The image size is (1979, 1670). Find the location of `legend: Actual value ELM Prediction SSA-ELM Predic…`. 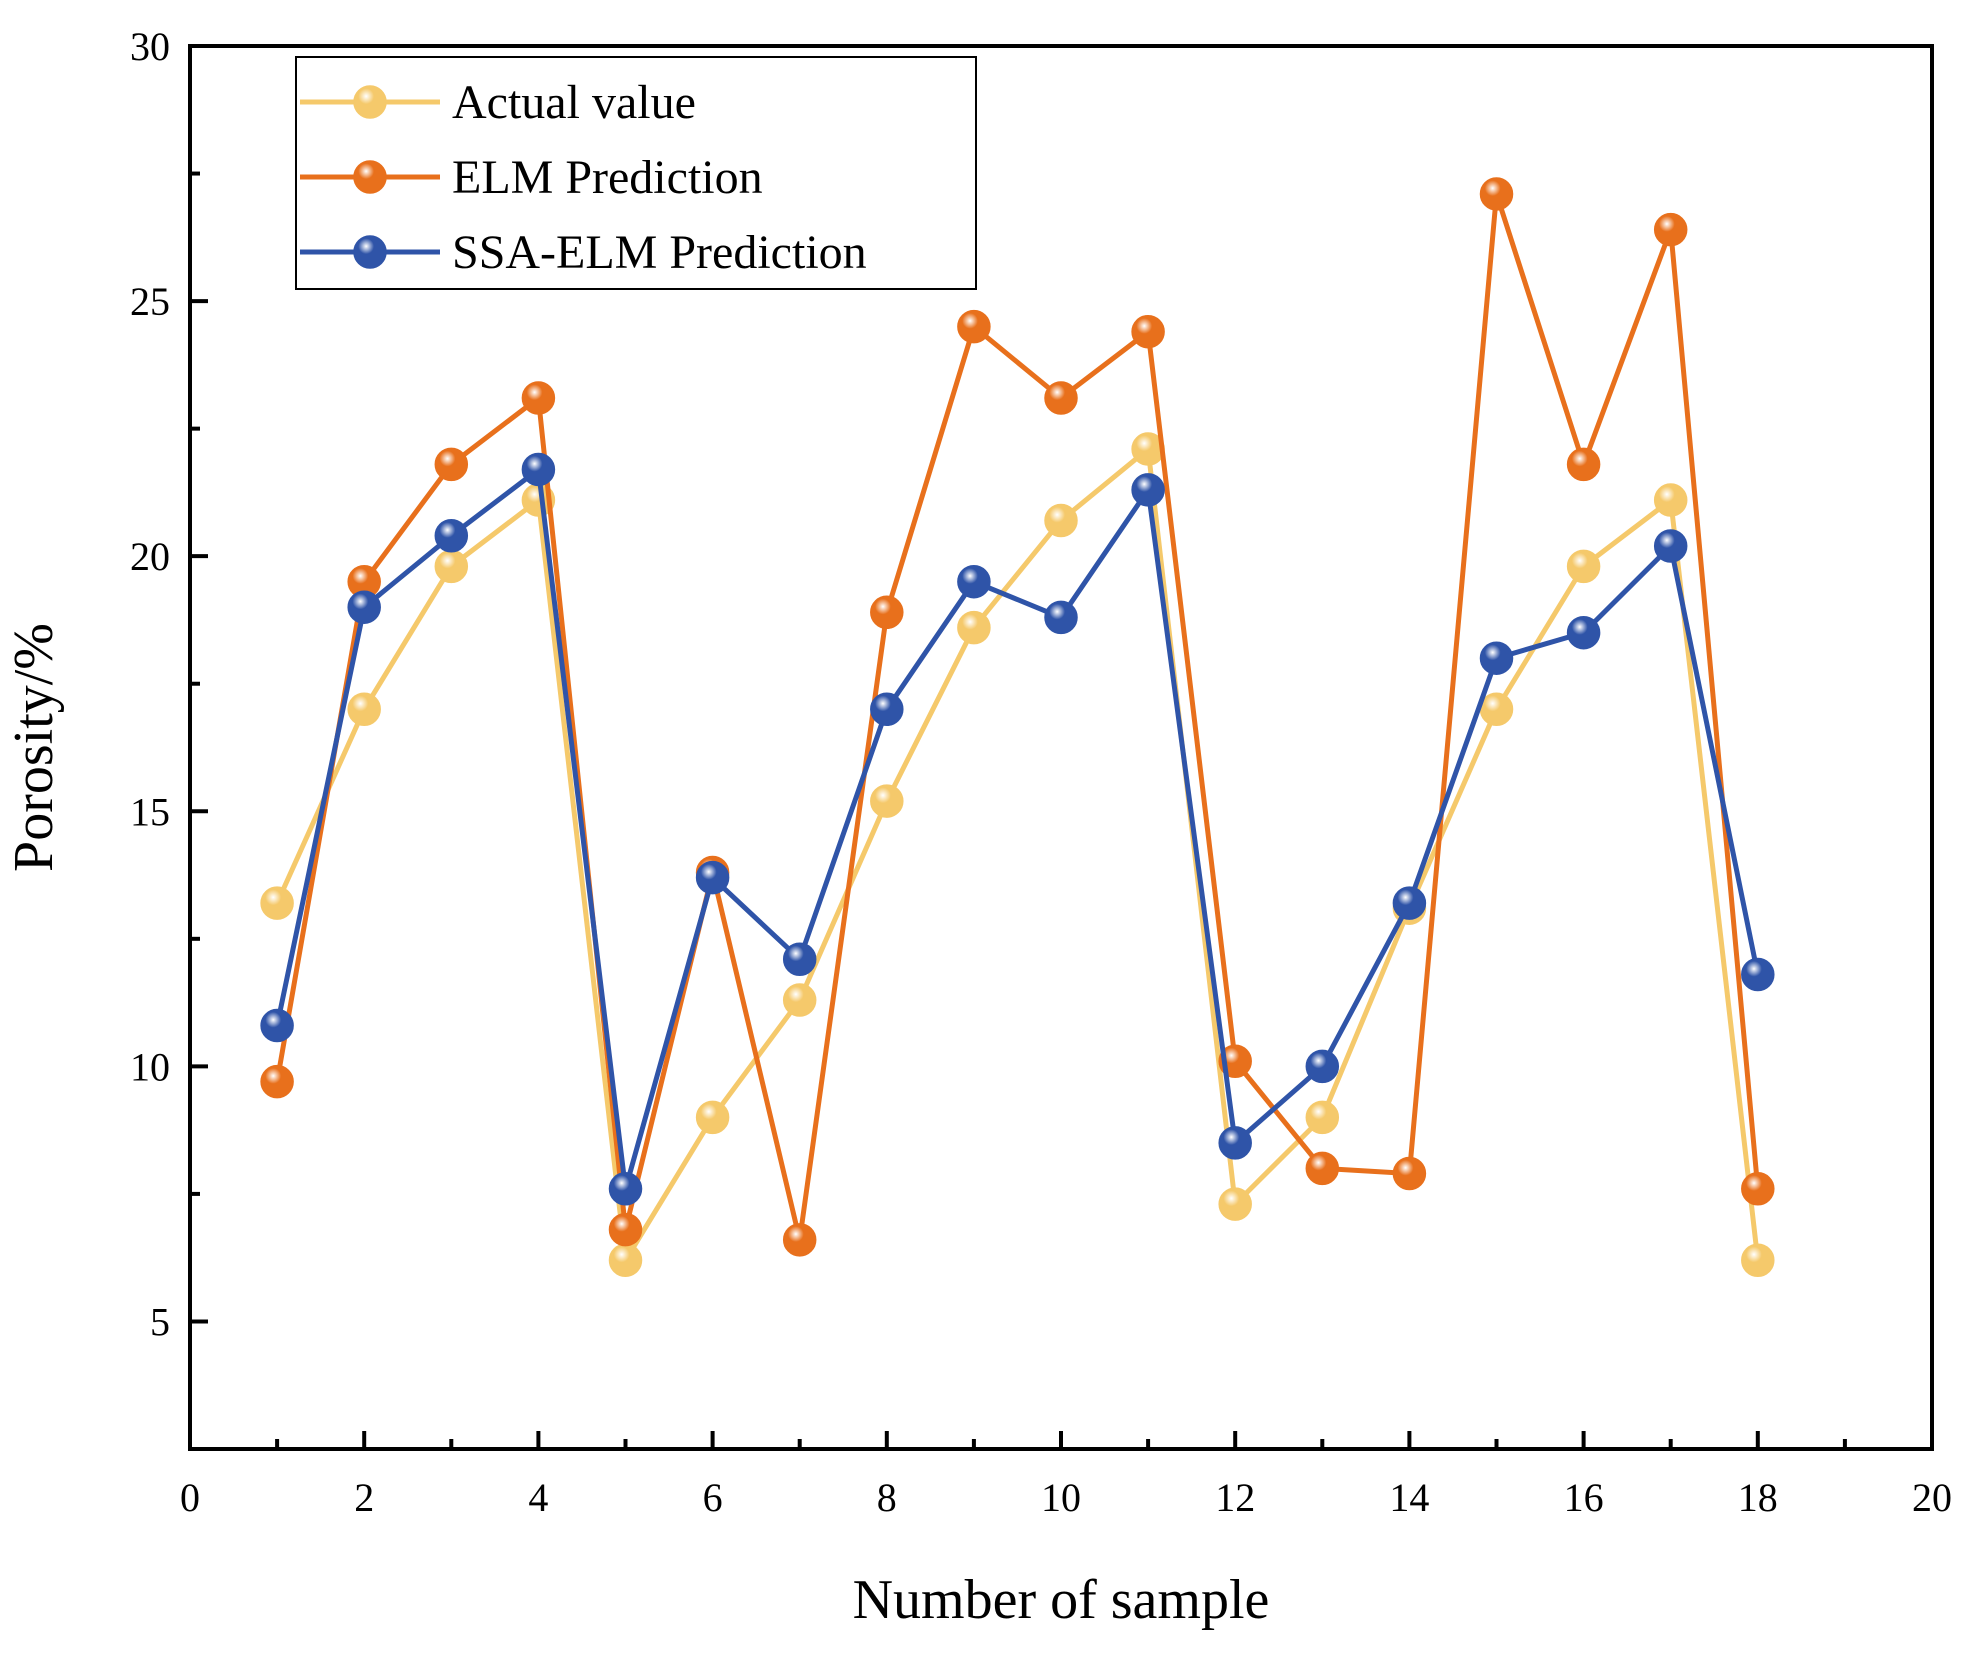

legend: Actual value ELM Prediction SSA-ELM Predic… is located at coordinates (636, 173).